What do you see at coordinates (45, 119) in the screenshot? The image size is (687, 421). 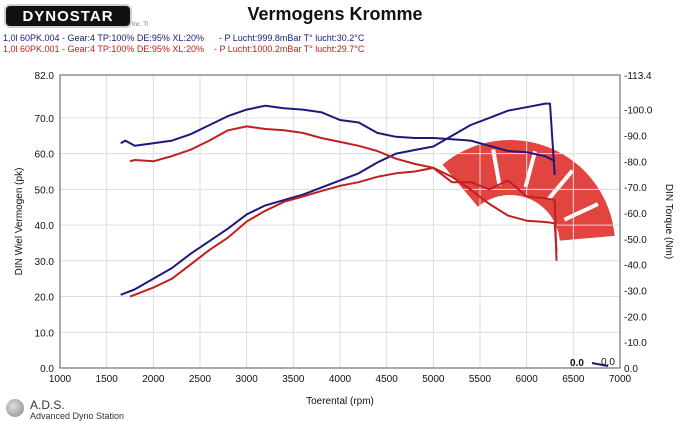 I see `y-left-tick-label: 70.0` at bounding box center [45, 119].